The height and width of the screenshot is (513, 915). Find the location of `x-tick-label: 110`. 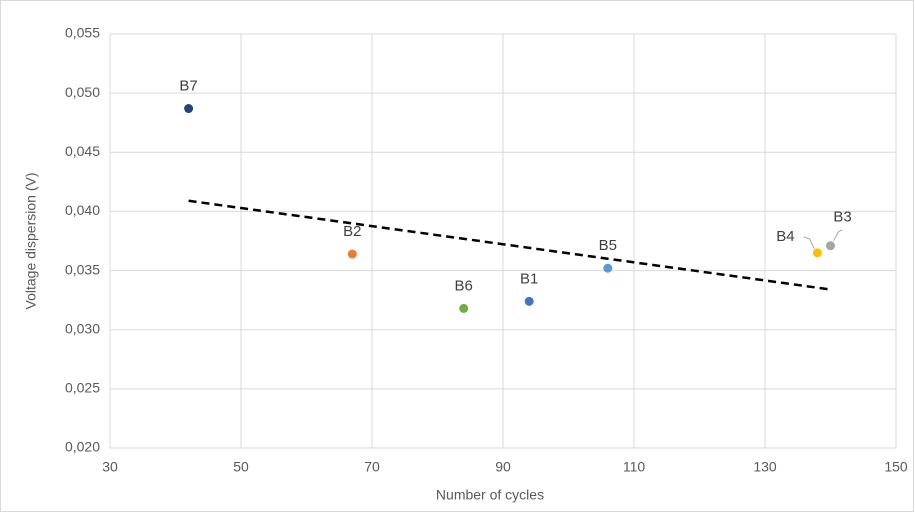

x-tick-label: 110 is located at coordinates (634, 467).